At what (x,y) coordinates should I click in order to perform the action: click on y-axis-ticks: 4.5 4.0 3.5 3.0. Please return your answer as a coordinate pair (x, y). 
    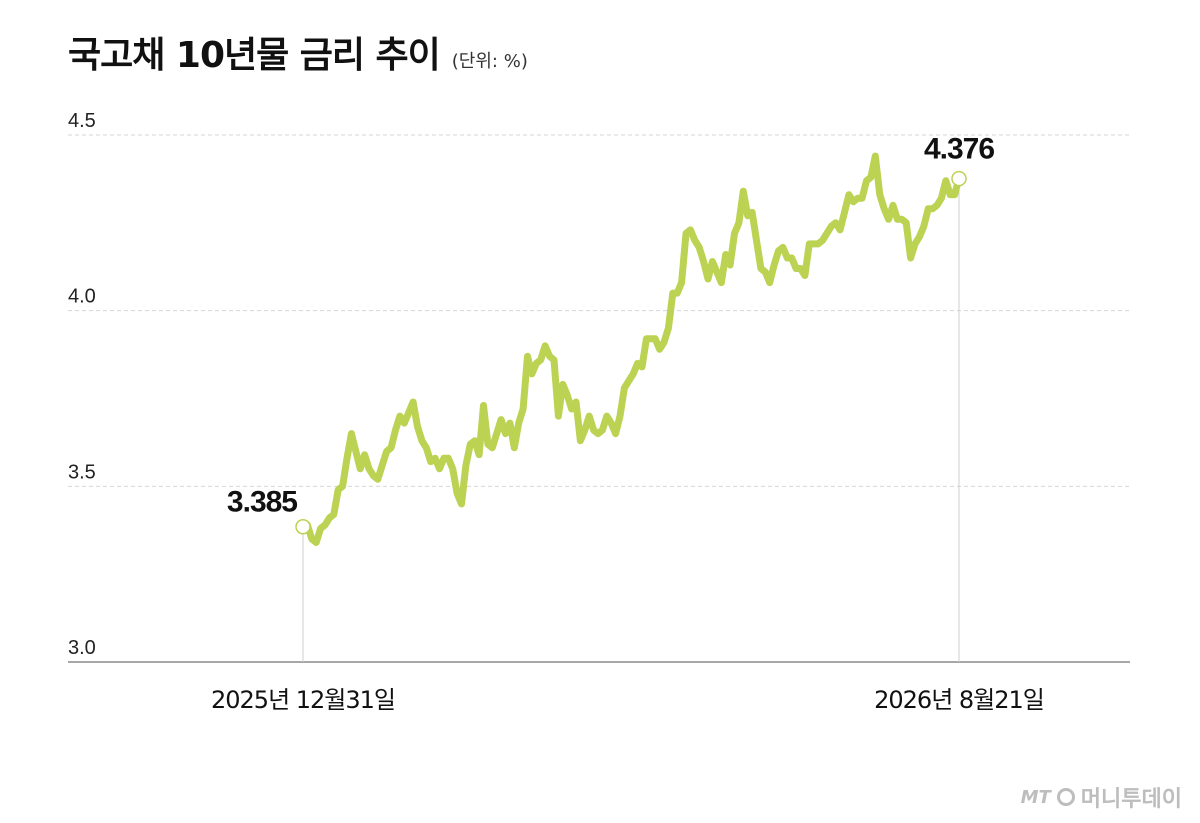
    Looking at the image, I should click on (82, 384).